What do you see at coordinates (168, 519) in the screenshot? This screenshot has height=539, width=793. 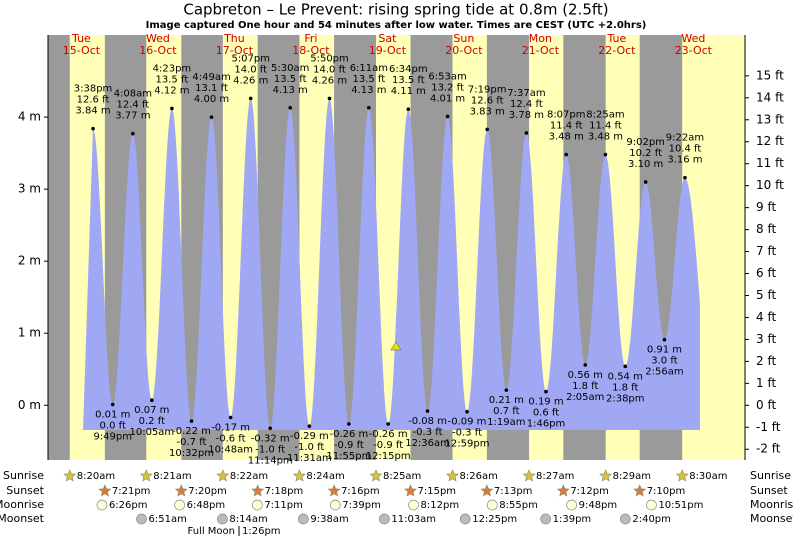 I see `moonset-time: 6:51am` at bounding box center [168, 519].